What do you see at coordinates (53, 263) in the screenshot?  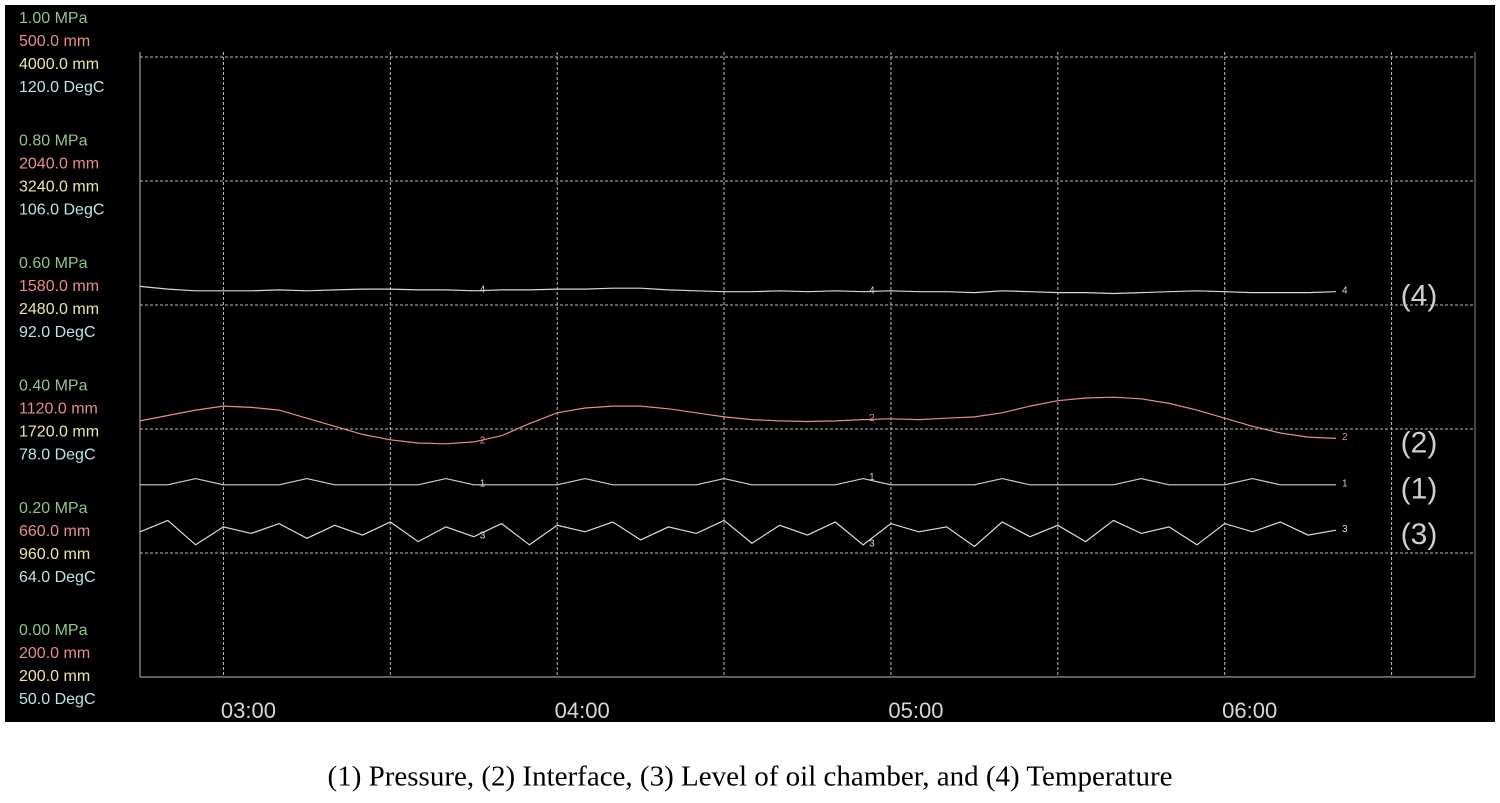 I see `y-tick-label: 0.60 MPa` at bounding box center [53, 263].